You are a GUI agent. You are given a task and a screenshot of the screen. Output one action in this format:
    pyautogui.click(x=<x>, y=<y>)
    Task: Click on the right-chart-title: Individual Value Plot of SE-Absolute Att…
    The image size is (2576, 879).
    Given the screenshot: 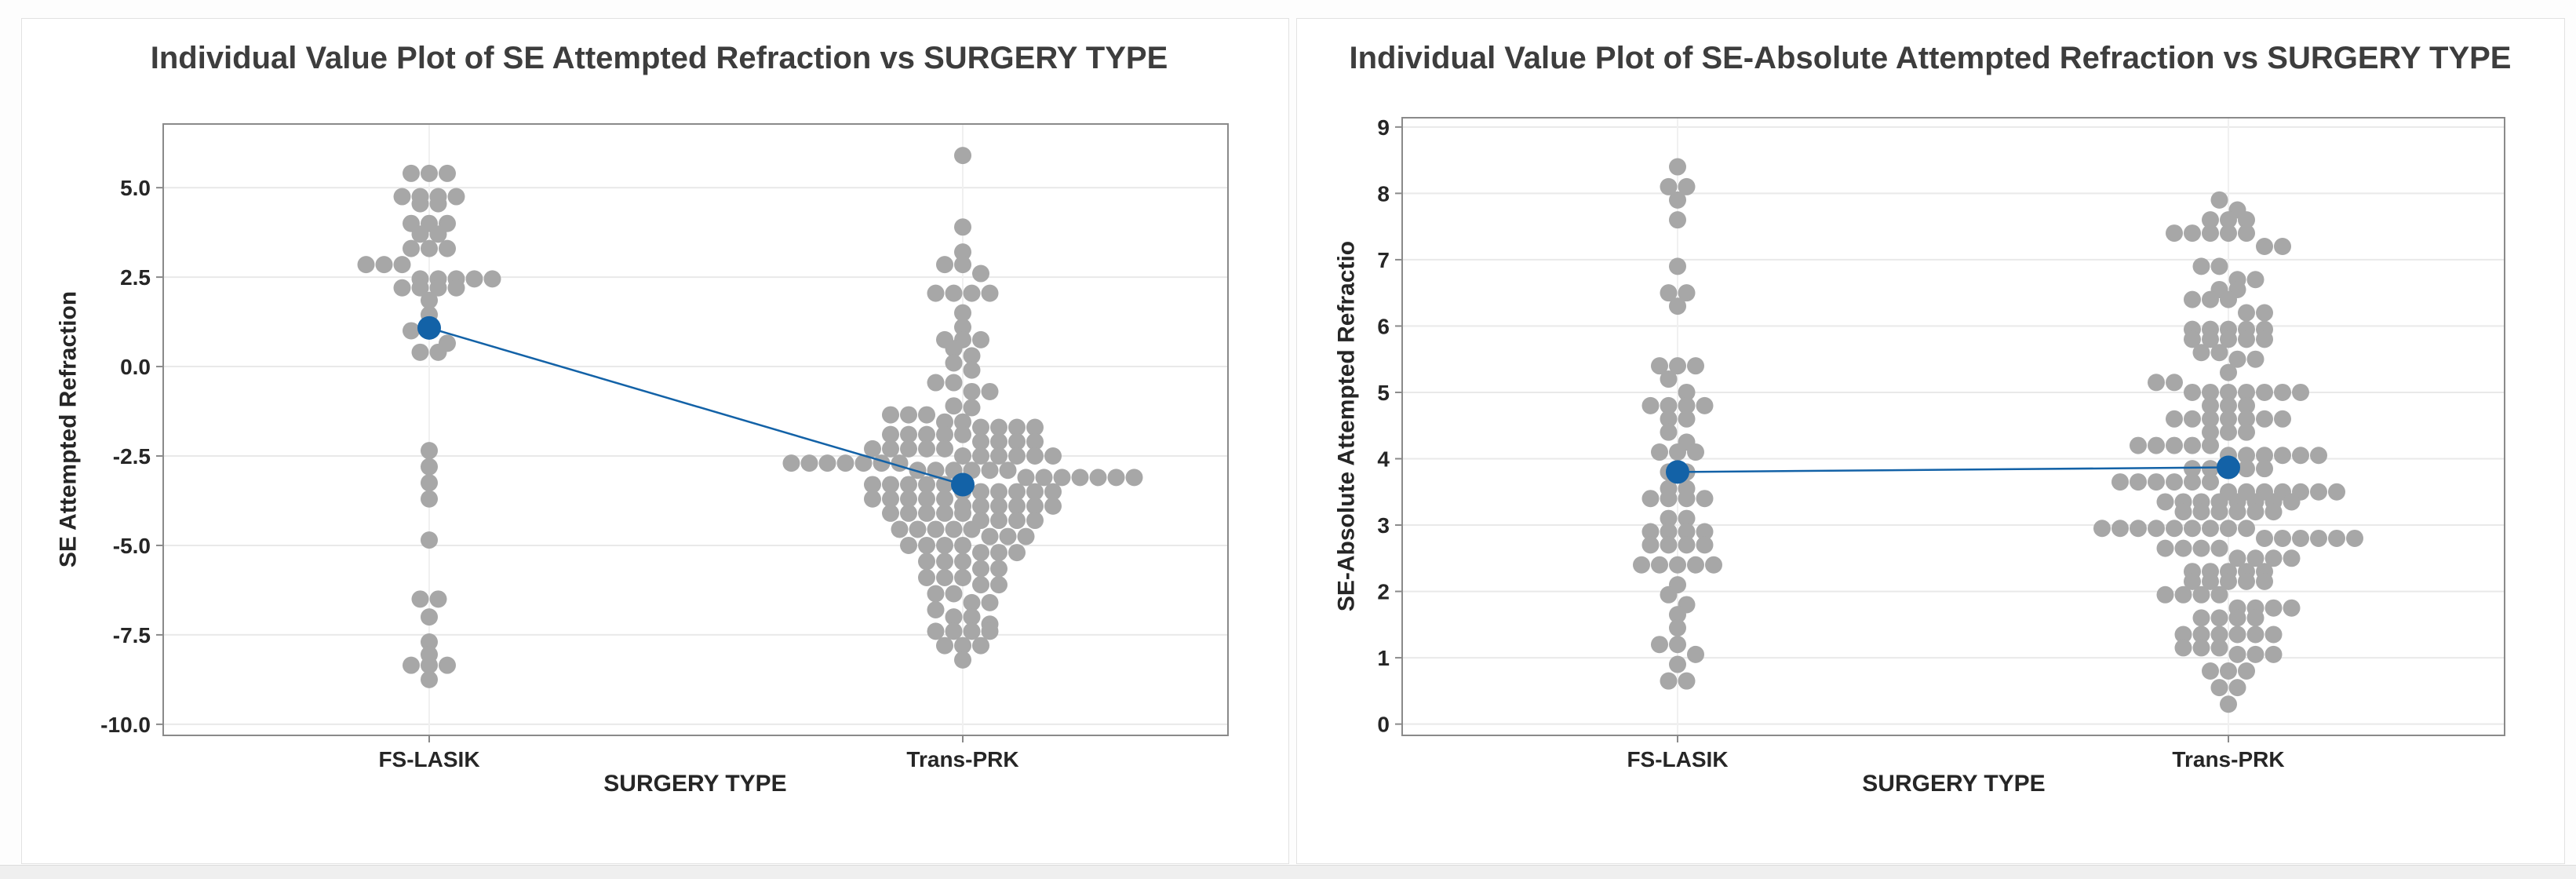 What is the action you would take?
    pyautogui.click(x=1930, y=58)
    